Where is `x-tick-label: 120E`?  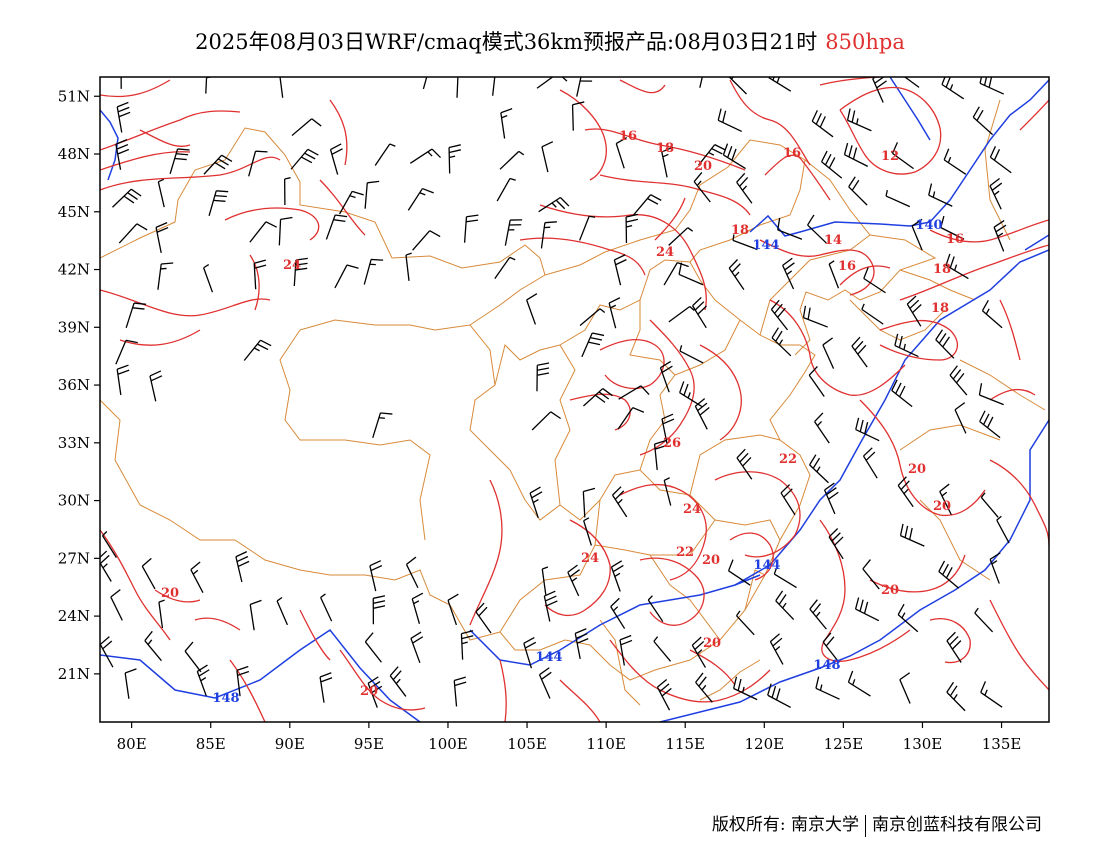
x-tick-label: 120E is located at coordinates (765, 744).